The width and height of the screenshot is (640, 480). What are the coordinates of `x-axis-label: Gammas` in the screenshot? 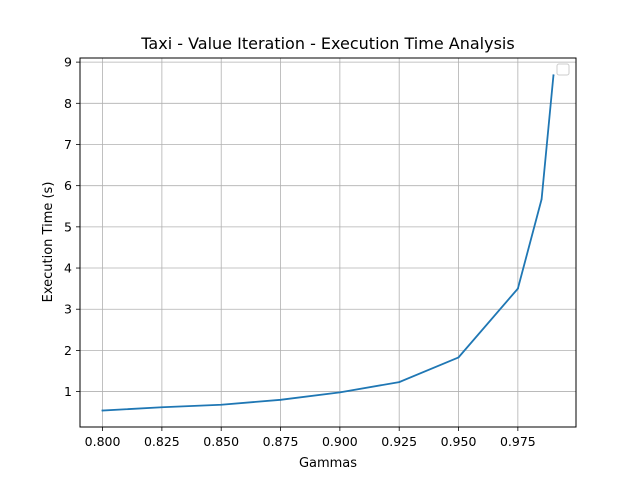 It's located at (328, 463).